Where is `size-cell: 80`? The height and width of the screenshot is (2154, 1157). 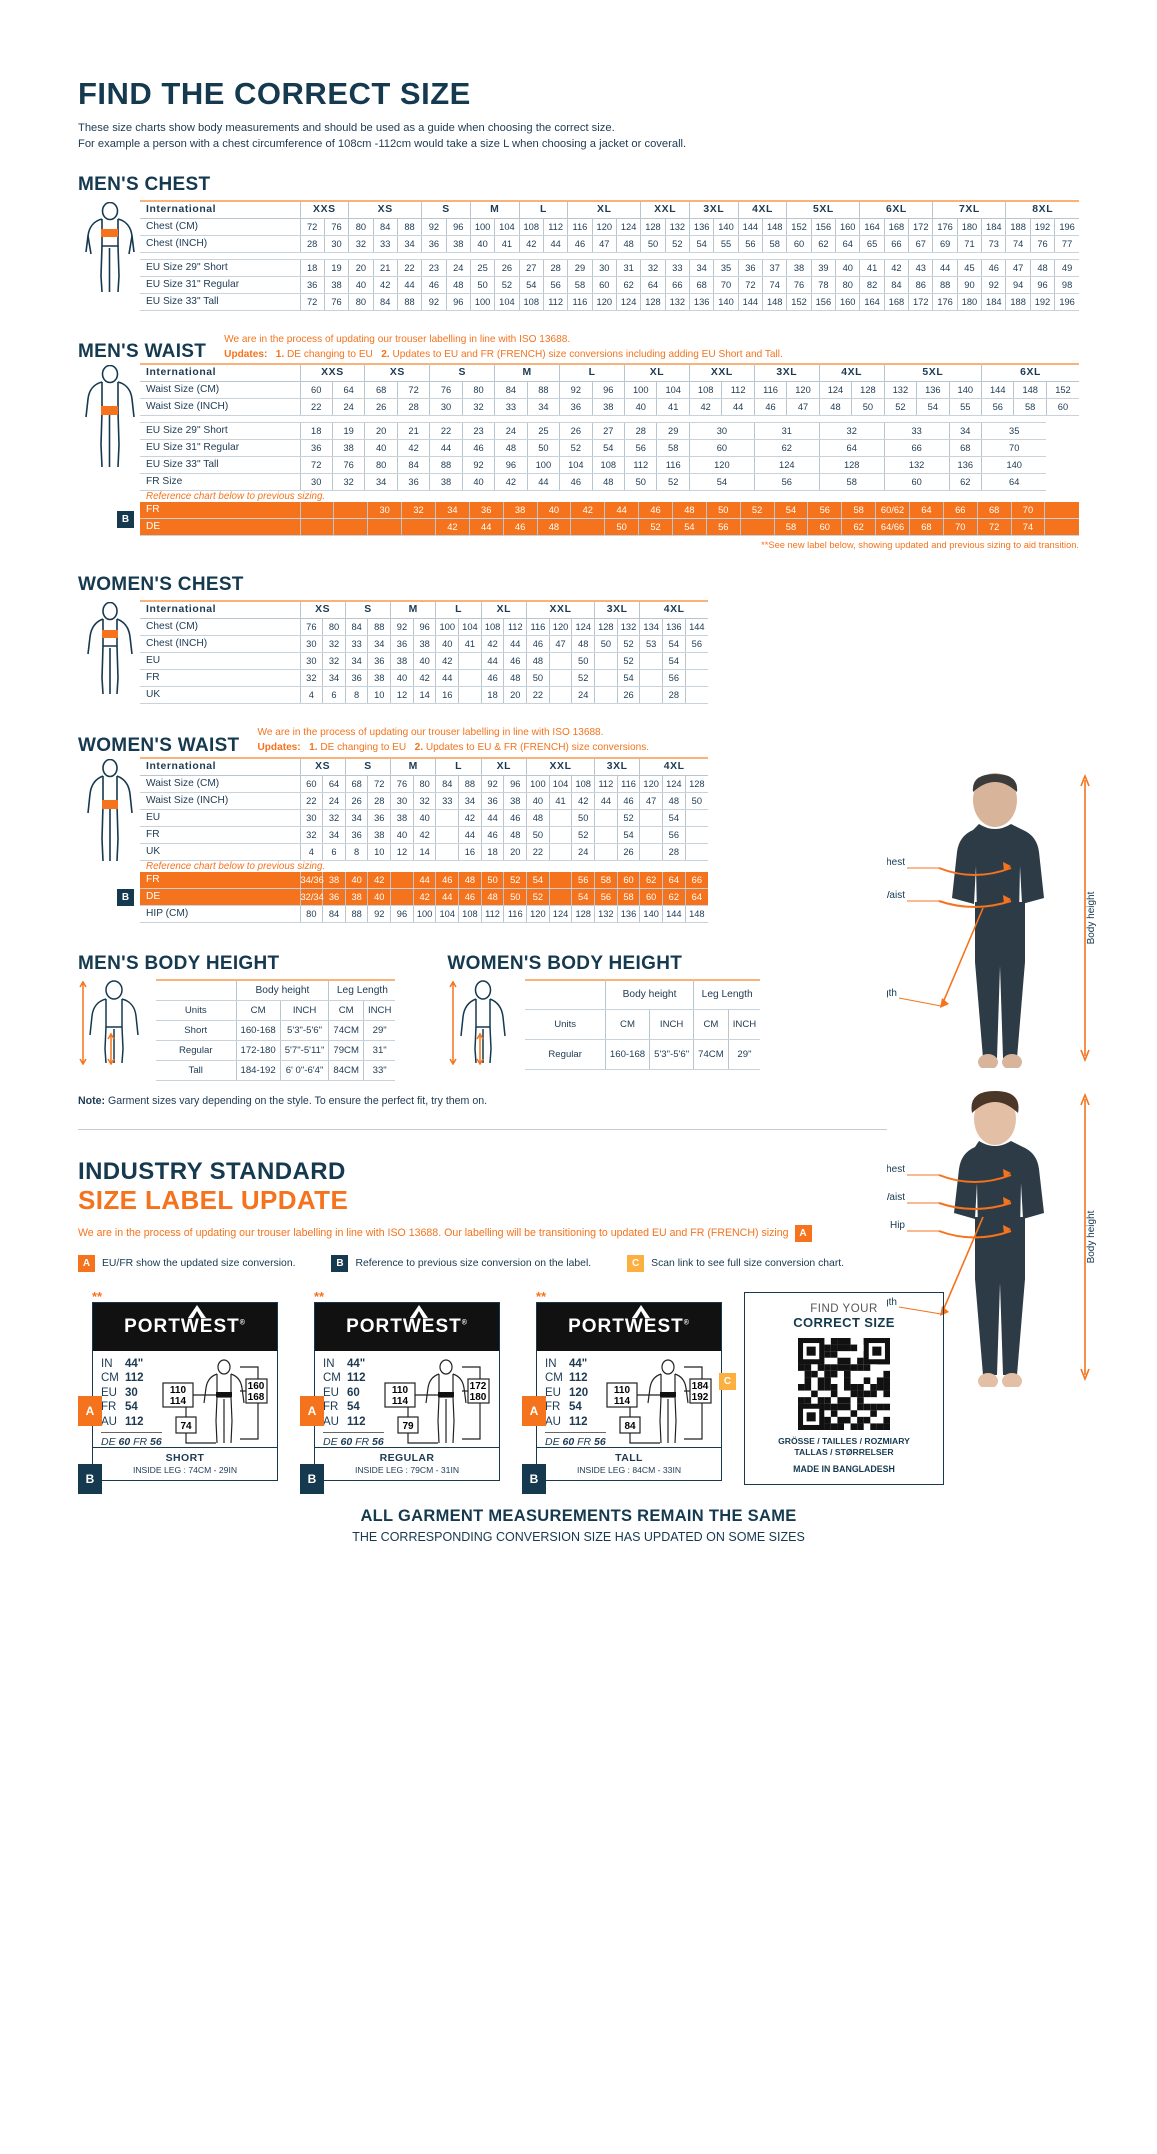
size-cell: 80 is located at coordinates (311, 914).